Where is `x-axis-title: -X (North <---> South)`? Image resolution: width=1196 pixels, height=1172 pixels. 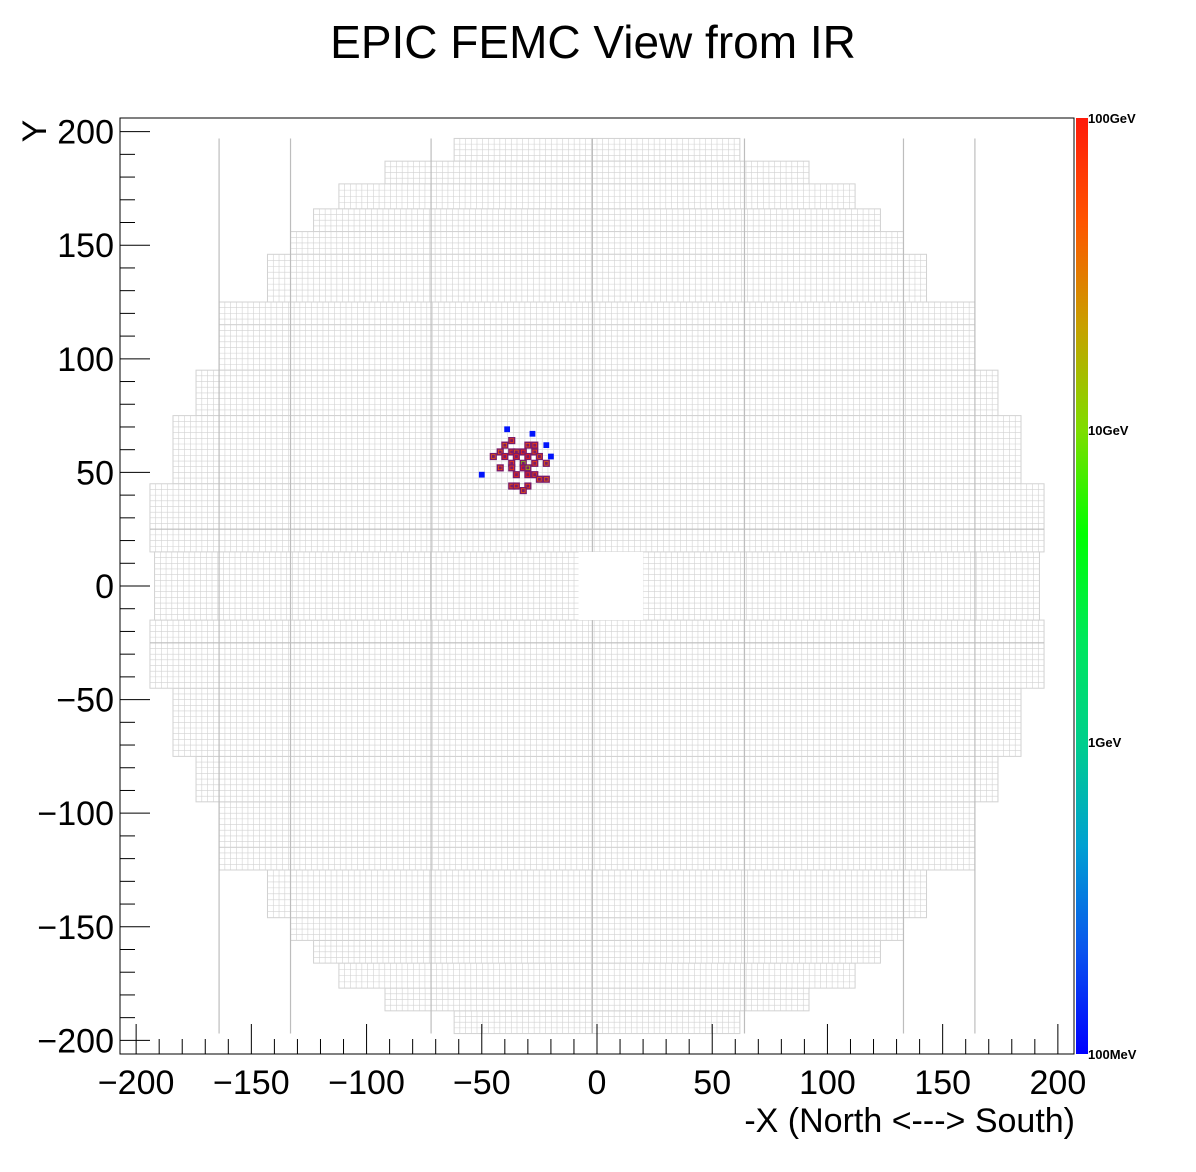 x-axis-title: -X (North <---> South) is located at coordinates (909, 1121).